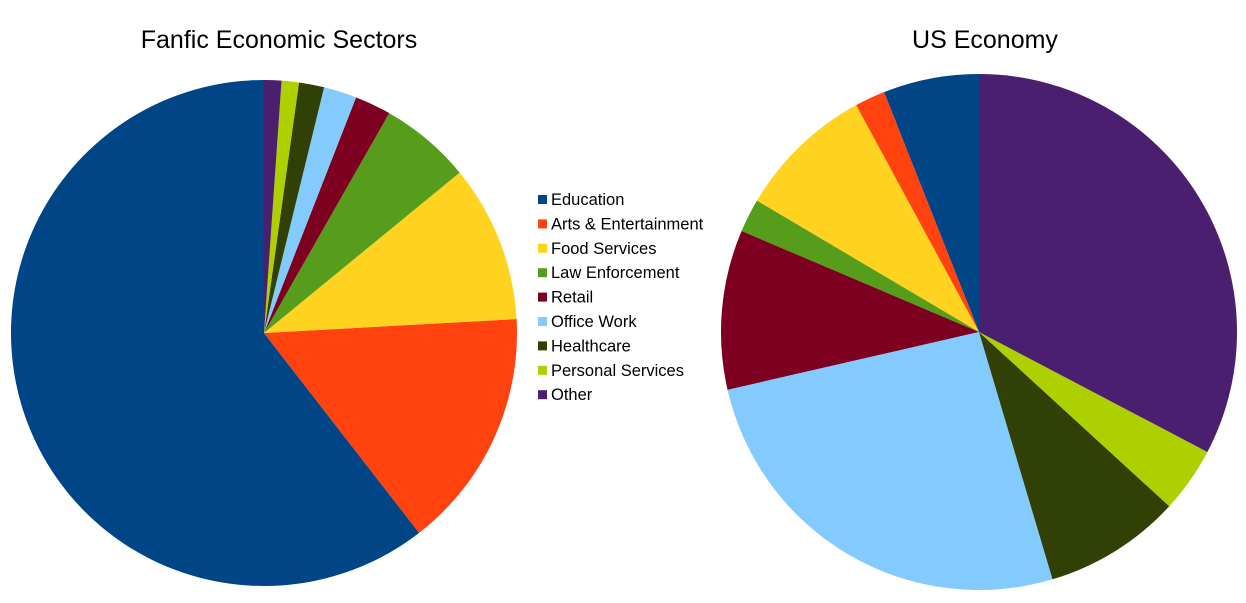  What do you see at coordinates (542, 321) in the screenshot?
I see `legend-swatch-office-work` at bounding box center [542, 321].